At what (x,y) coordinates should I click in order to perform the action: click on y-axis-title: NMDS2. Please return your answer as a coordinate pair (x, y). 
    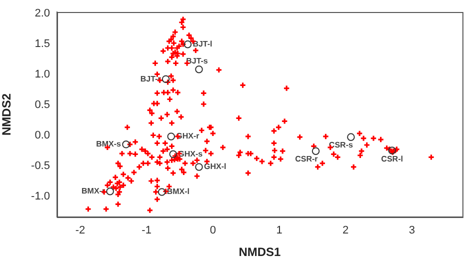
    Looking at the image, I should click on (7, 114).